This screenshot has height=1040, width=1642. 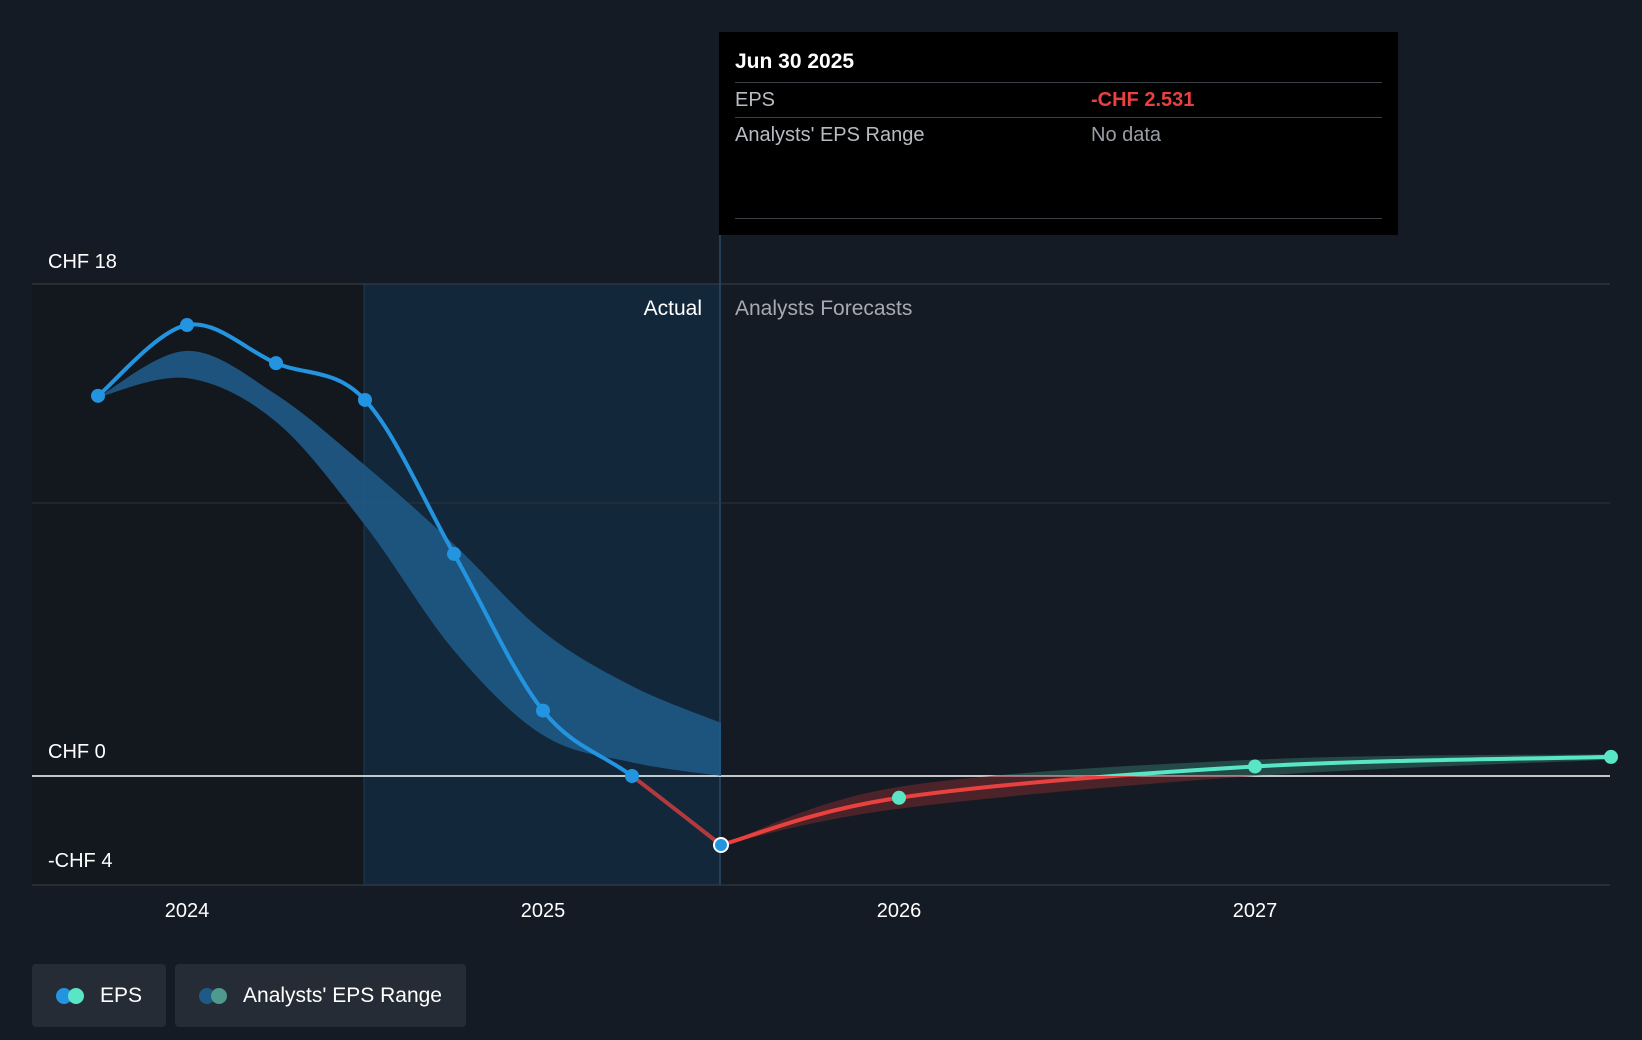 What do you see at coordinates (1255, 911) in the screenshot?
I see `x-tick-label: 2027` at bounding box center [1255, 911].